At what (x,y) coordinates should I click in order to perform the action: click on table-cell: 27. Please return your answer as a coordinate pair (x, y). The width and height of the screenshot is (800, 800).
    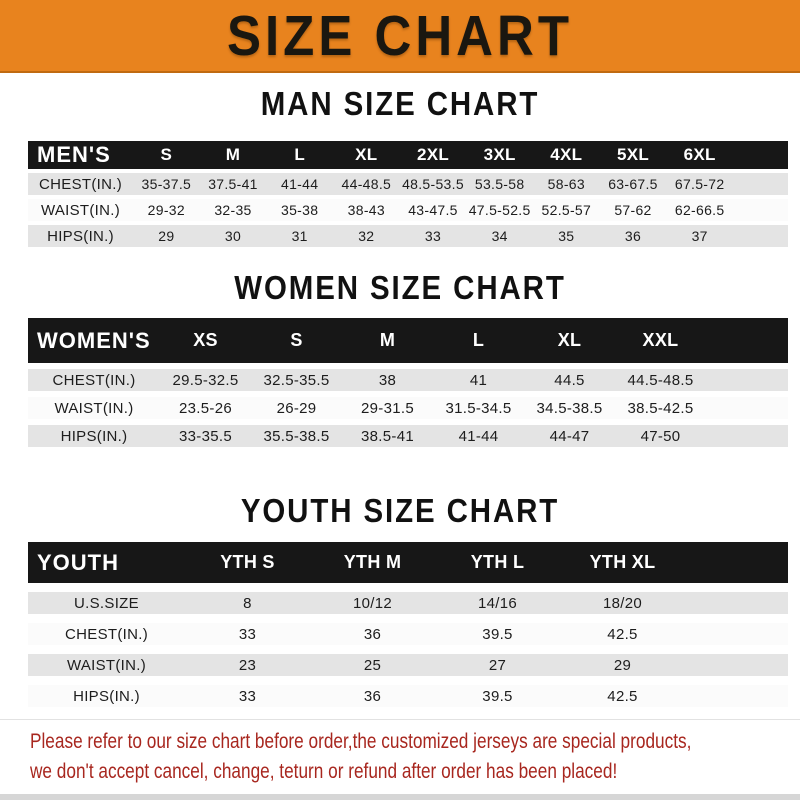
    Looking at the image, I should click on (497, 665).